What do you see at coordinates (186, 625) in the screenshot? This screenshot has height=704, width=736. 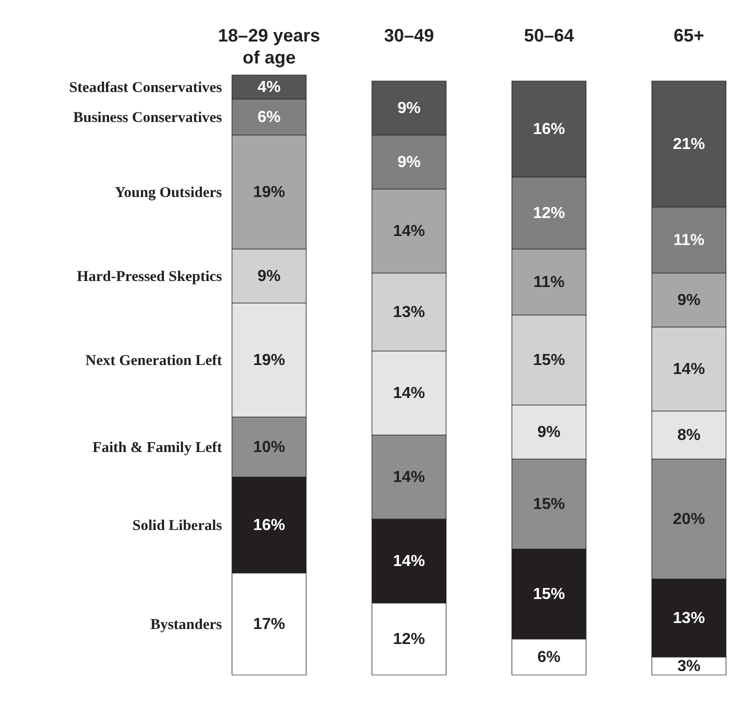 I see `series-label: Bystanders` at bounding box center [186, 625].